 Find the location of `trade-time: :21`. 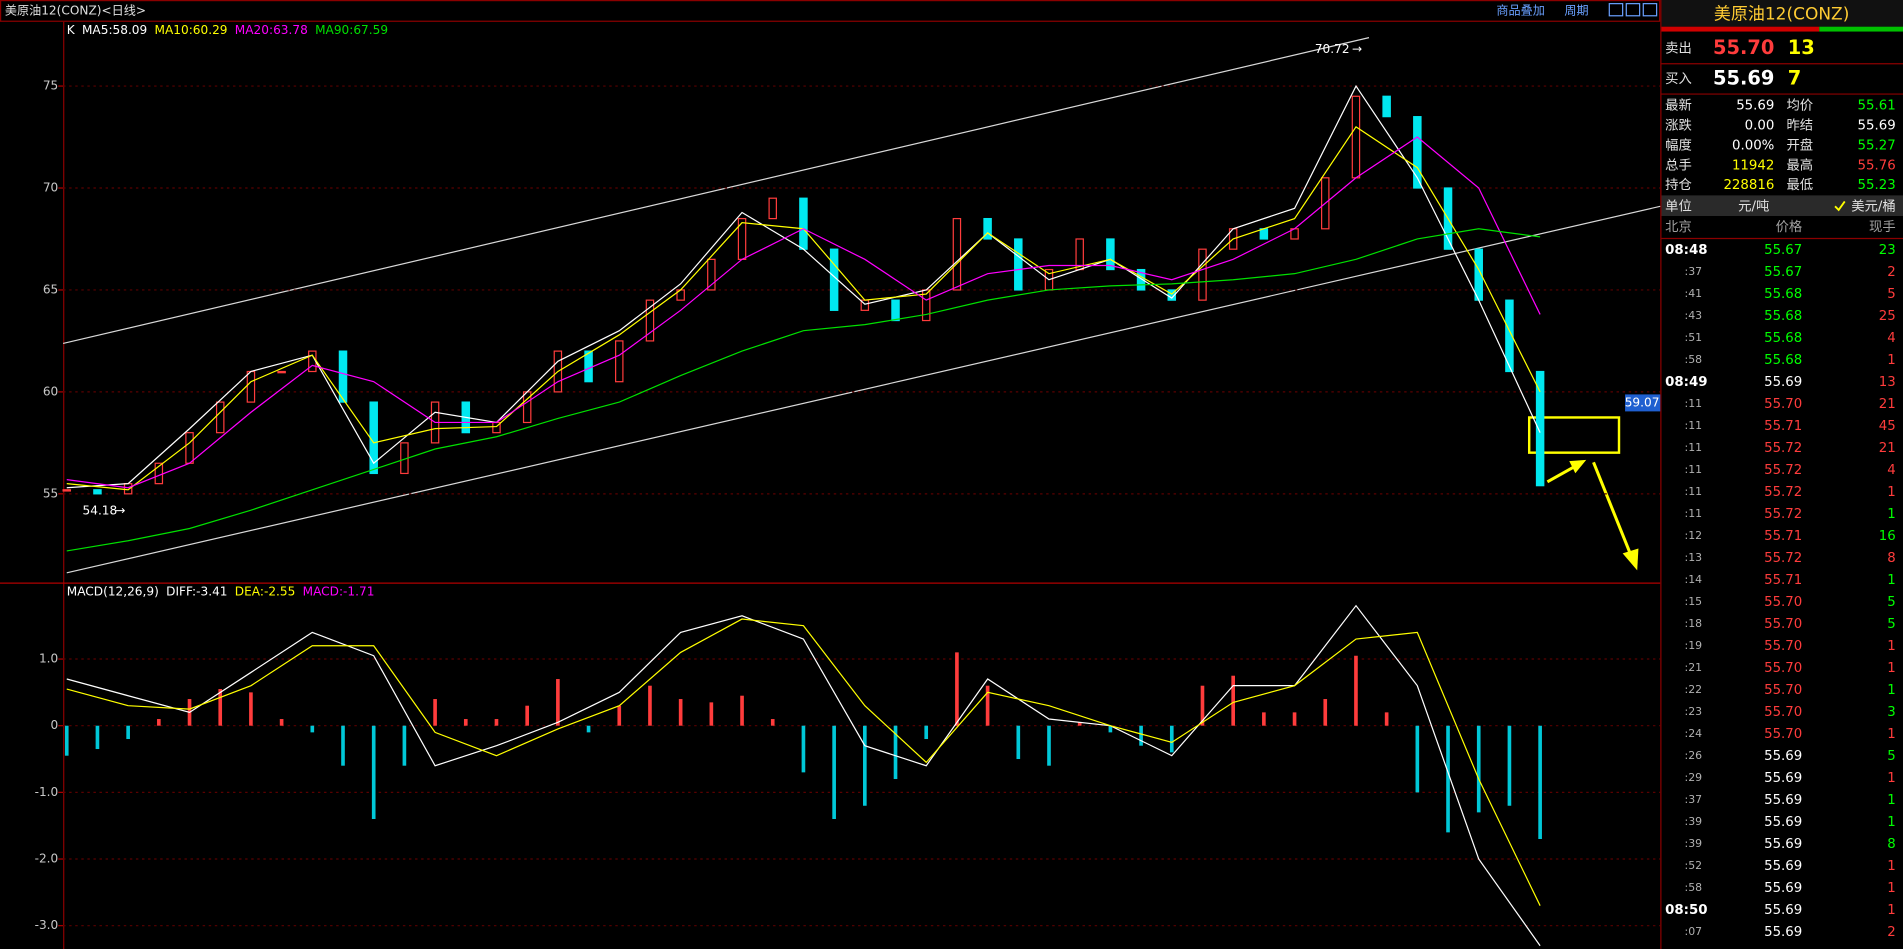

trade-time: :21 is located at coordinates (1694, 667).